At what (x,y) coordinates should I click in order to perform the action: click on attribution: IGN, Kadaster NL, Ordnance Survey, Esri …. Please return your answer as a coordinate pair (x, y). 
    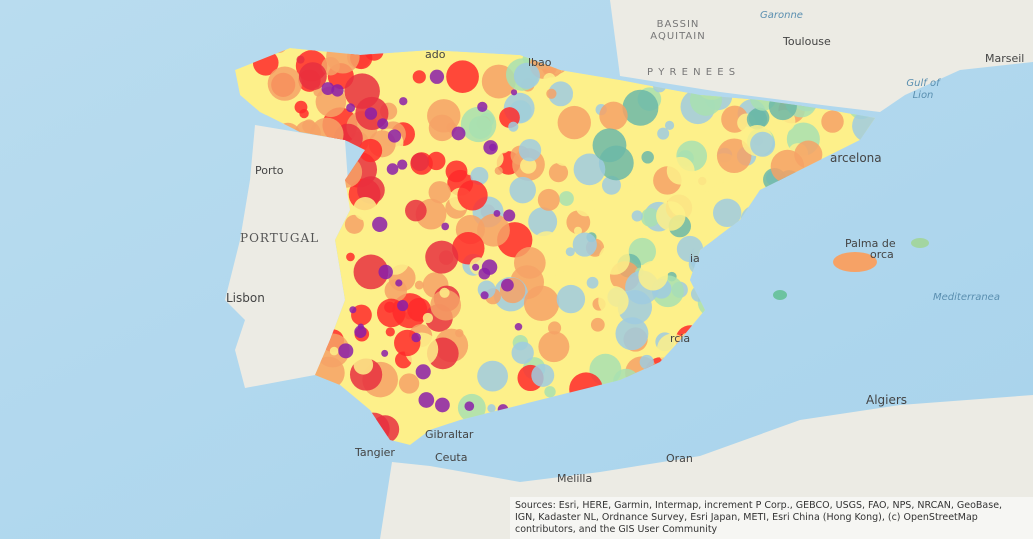
    Looking at the image, I should click on (746, 517).